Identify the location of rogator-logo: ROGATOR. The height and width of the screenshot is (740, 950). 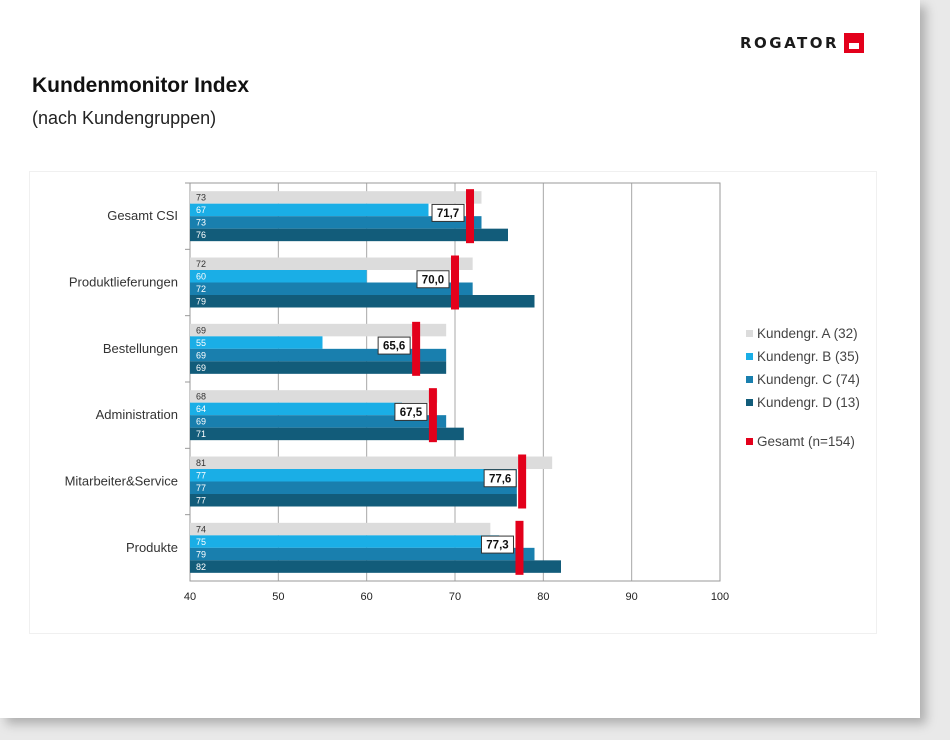
(802, 43).